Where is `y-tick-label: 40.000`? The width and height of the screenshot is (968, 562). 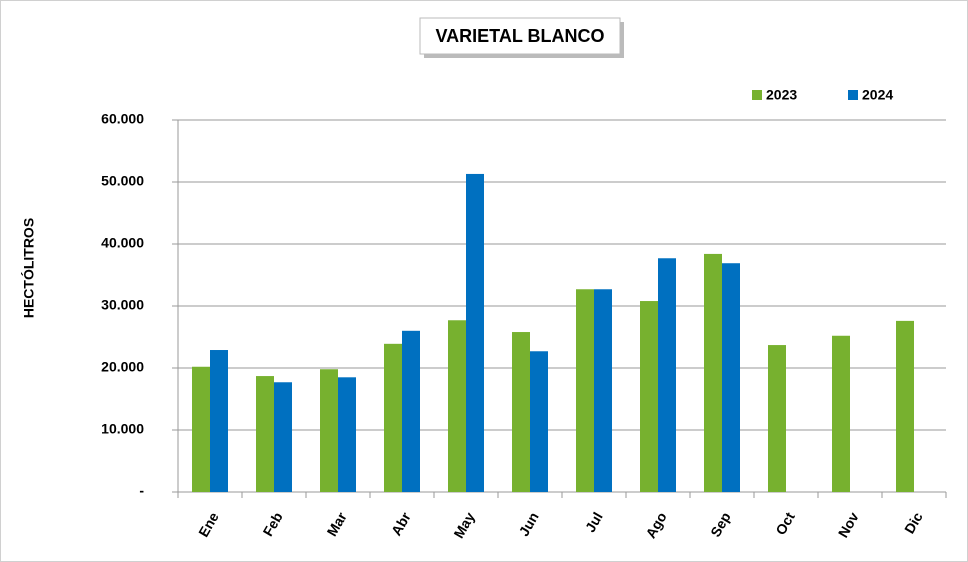
y-tick-label: 40.000 is located at coordinates (122, 243).